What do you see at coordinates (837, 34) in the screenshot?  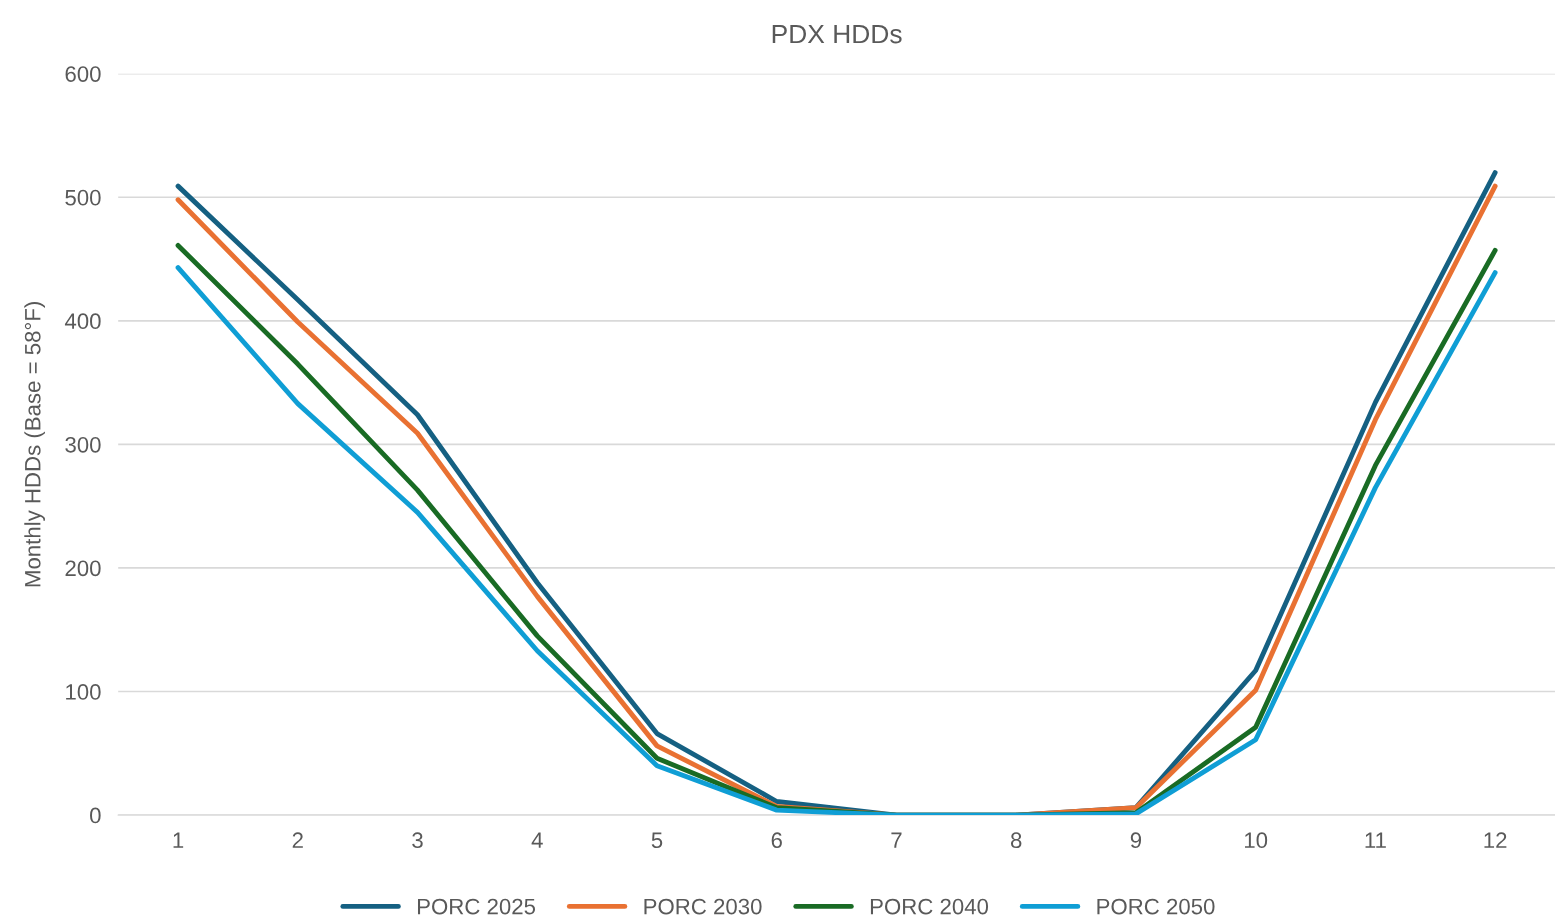 I see `chart-title: PDX HDDs` at bounding box center [837, 34].